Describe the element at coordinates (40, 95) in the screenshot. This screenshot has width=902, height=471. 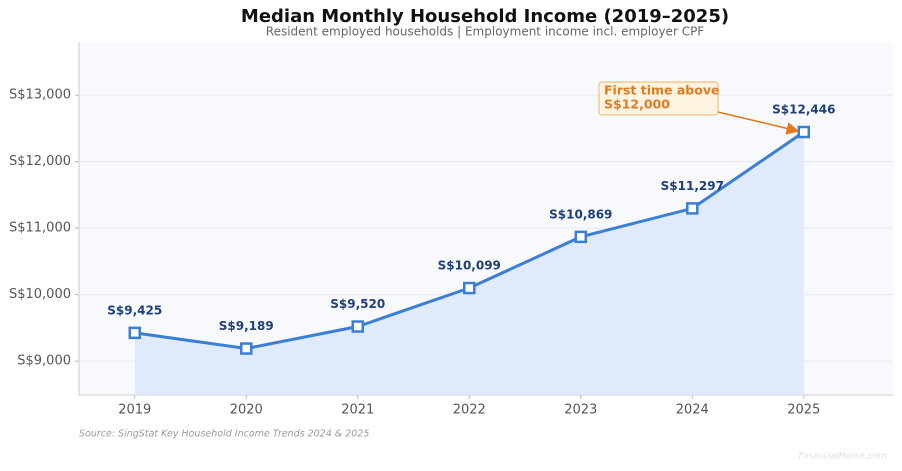
I see `y-tick-label: S$13,000` at that location.